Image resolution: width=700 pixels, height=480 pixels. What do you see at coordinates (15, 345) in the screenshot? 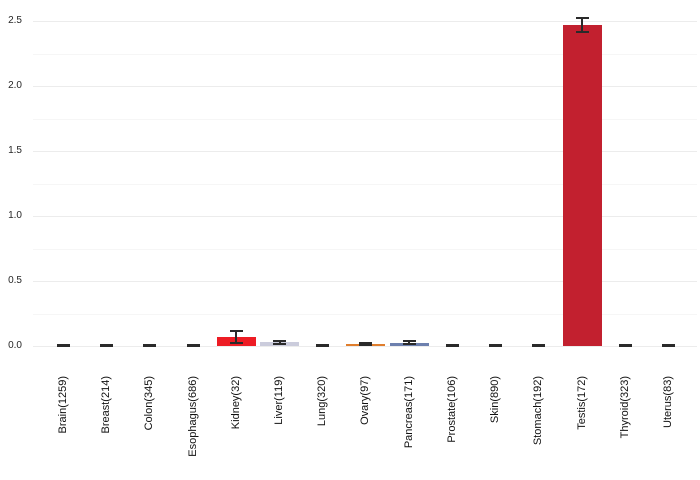
I see `y-axis-tick-label: 0.0` at bounding box center [15, 345].